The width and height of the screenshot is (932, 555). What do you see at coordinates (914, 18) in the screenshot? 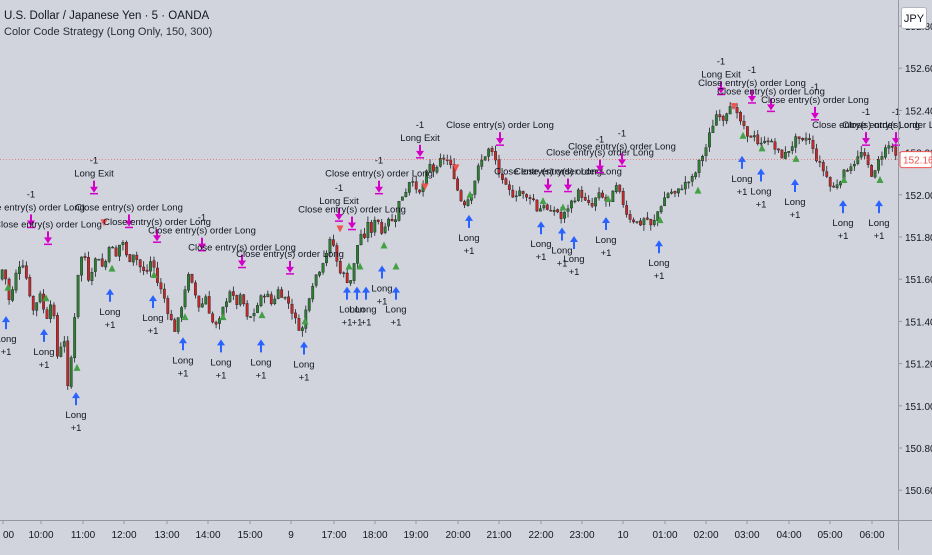
I see `currency-button: JPY` at bounding box center [914, 18].